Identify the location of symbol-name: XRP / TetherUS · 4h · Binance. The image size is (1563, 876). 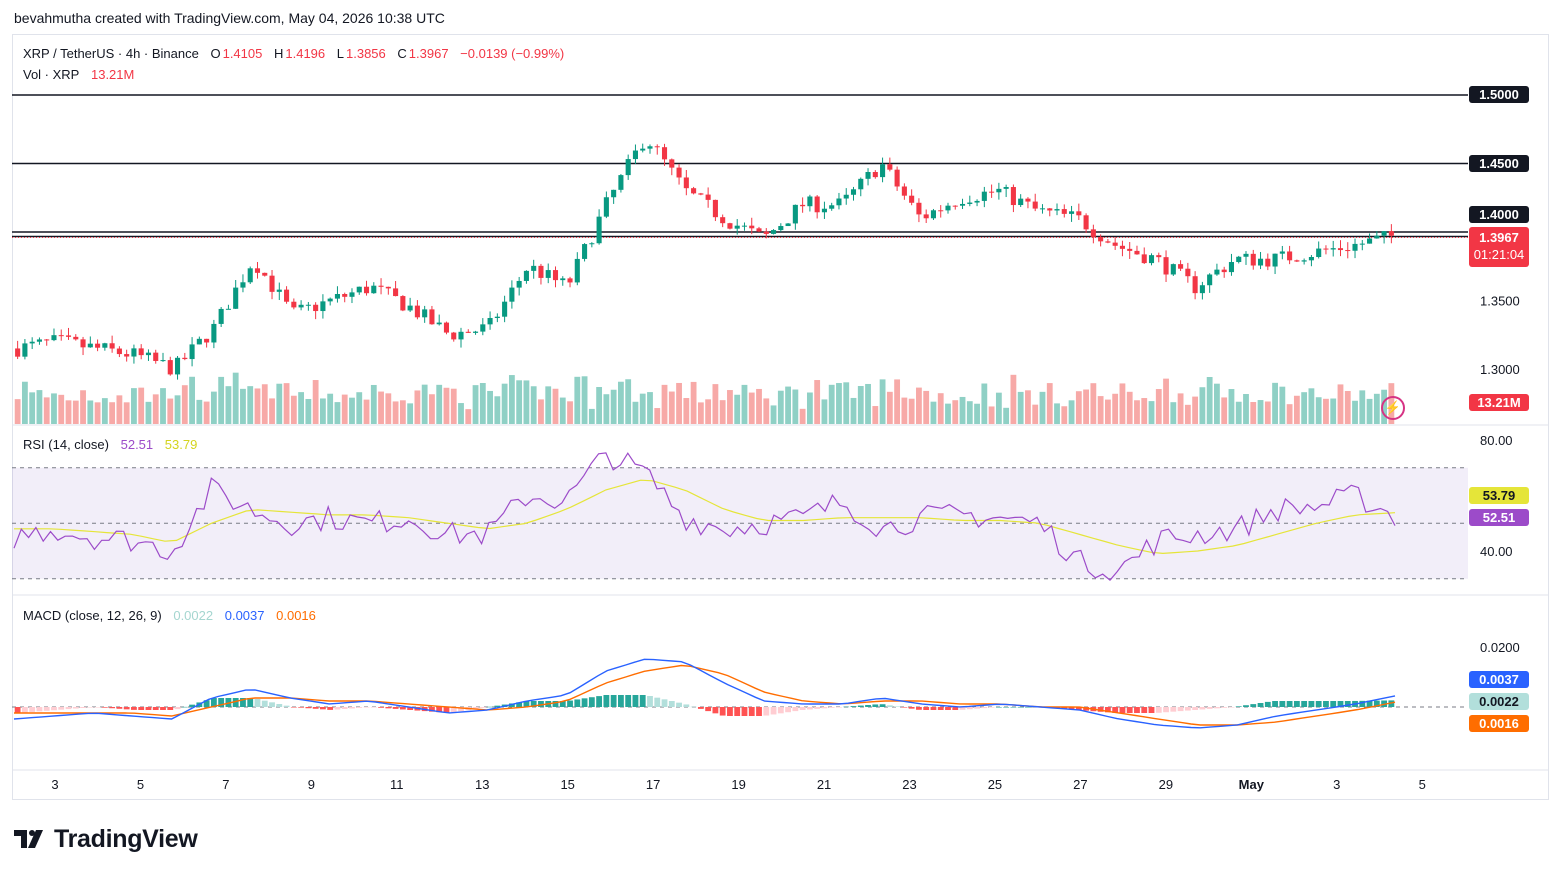
(111, 53).